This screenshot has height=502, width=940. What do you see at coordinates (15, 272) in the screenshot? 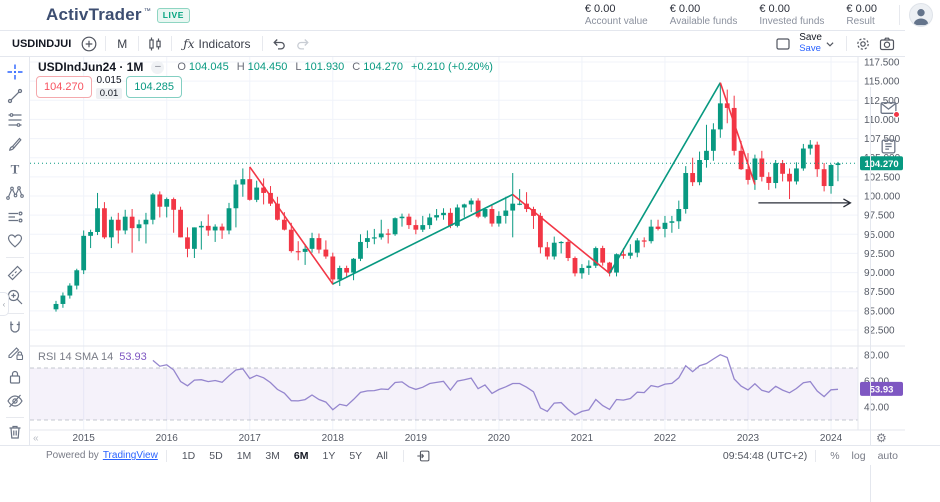
I see `tool-measure-button` at bounding box center [15, 272].